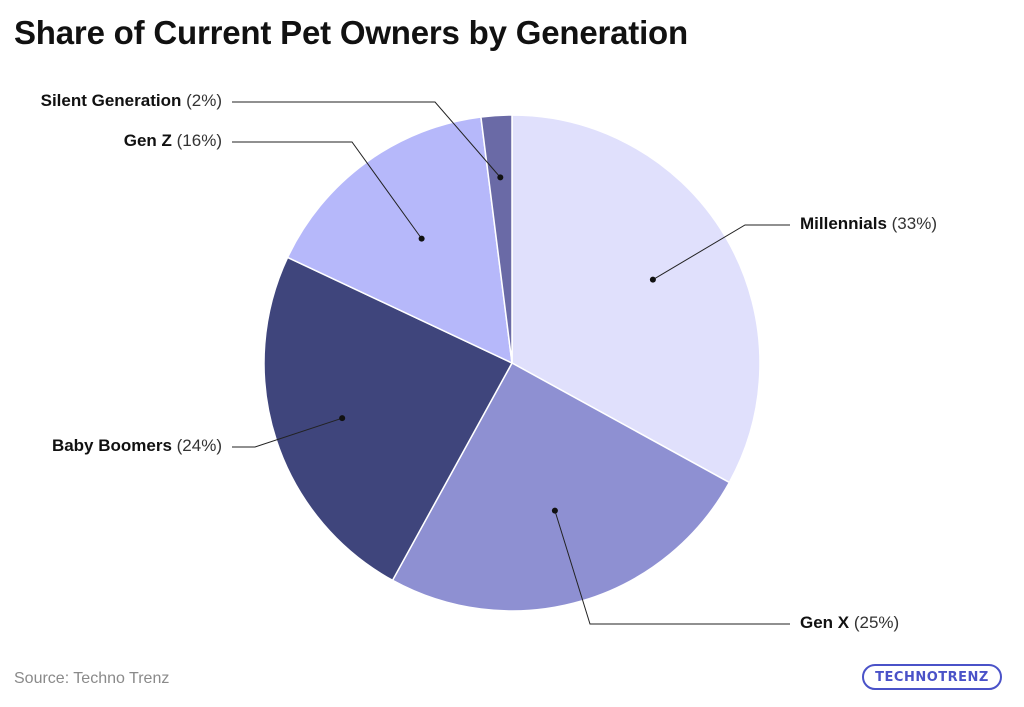  Describe the element at coordinates (199, 445) in the screenshot. I see `slice-label-value: (24%)` at that location.